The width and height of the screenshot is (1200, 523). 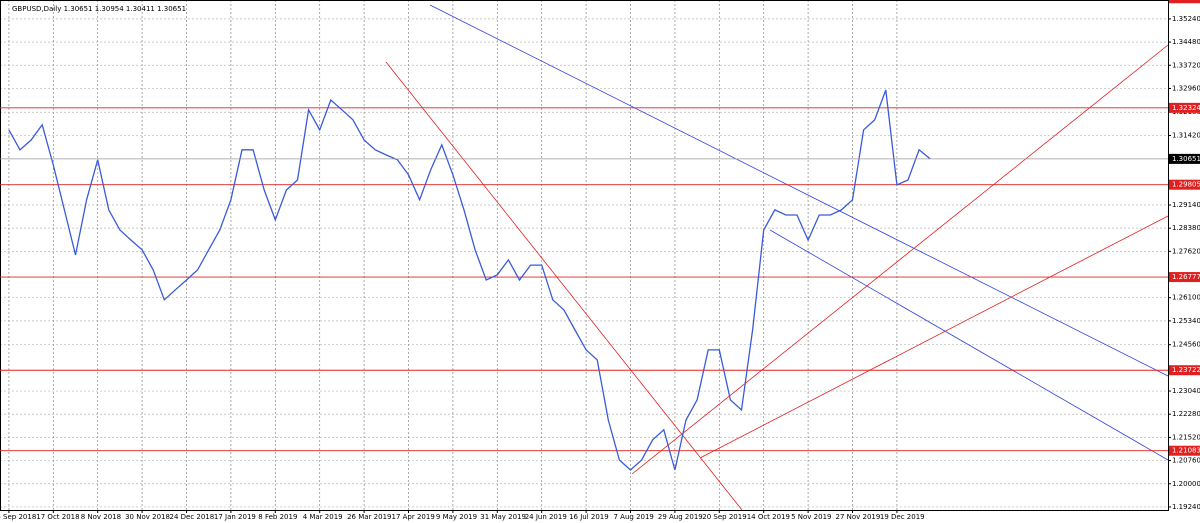 I want to click on y-tick-label: 1.23040, so click(x=1186, y=391).